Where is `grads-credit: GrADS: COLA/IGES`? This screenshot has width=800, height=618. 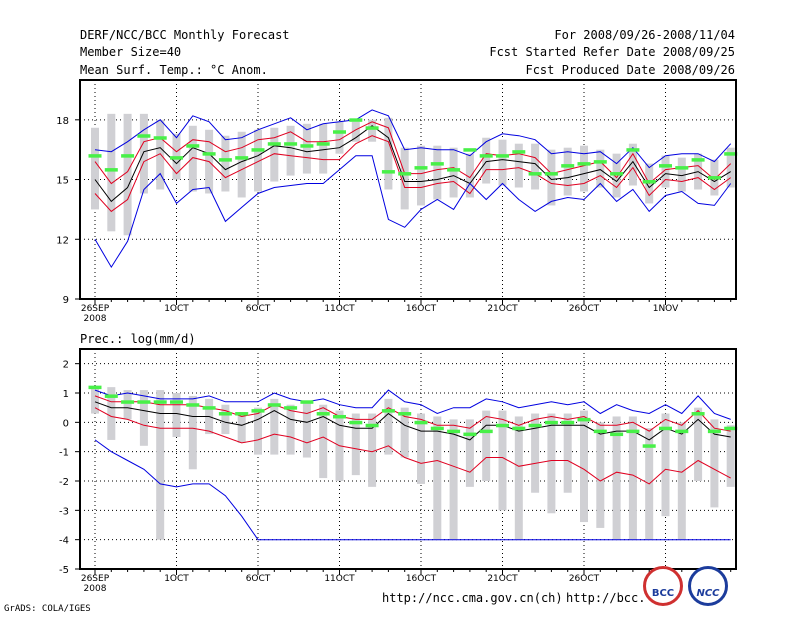
grads-credit: GrADS: COLA/IGES is located at coordinates (47, 609).